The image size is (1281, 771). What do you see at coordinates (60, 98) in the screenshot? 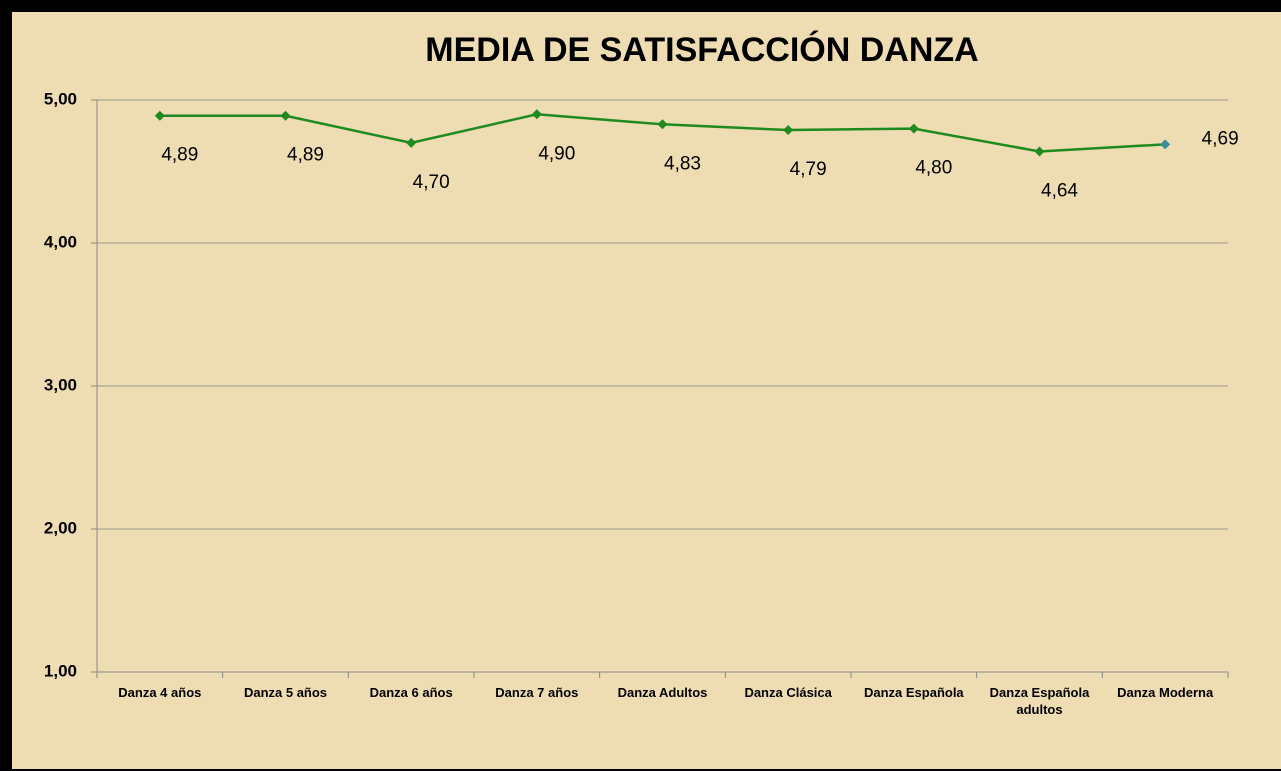
I see `y-tick-label: 5,00` at bounding box center [60, 98].